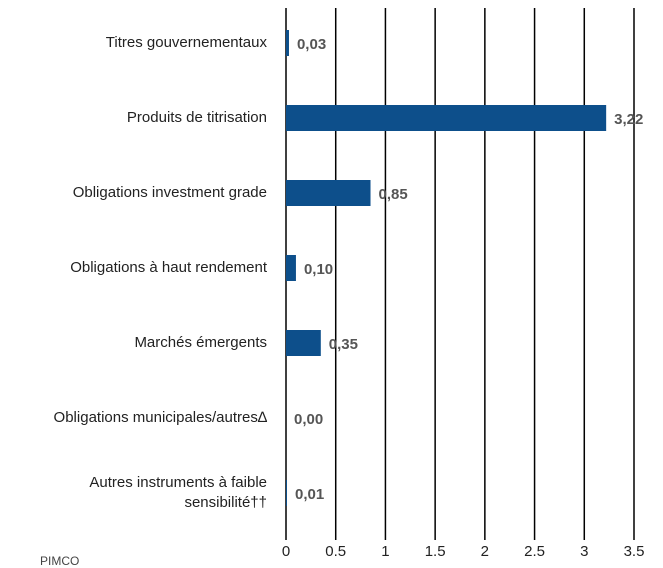 The image size is (663, 568). I want to click on x-tick-label: 0.5, so click(335, 551).